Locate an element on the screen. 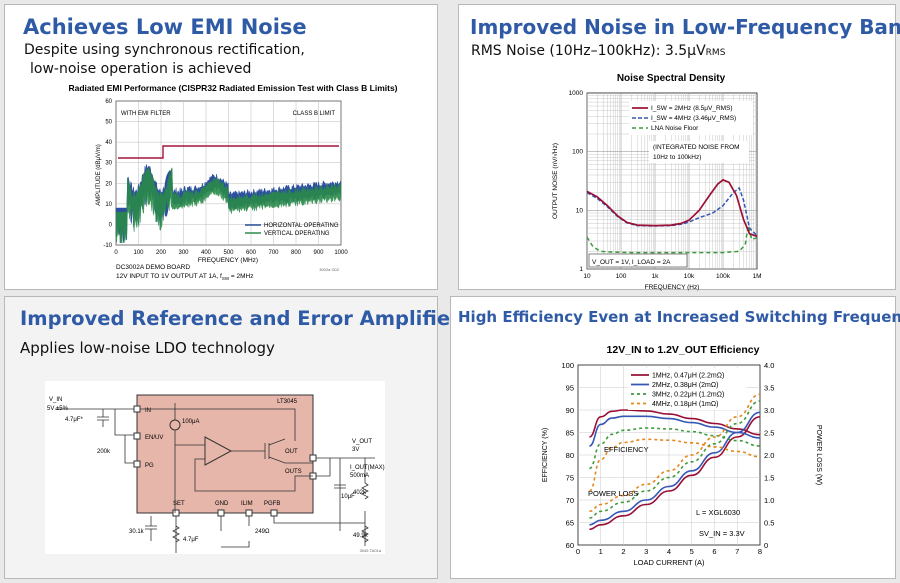  pin-pg-label: PG is located at coordinates (149, 466).